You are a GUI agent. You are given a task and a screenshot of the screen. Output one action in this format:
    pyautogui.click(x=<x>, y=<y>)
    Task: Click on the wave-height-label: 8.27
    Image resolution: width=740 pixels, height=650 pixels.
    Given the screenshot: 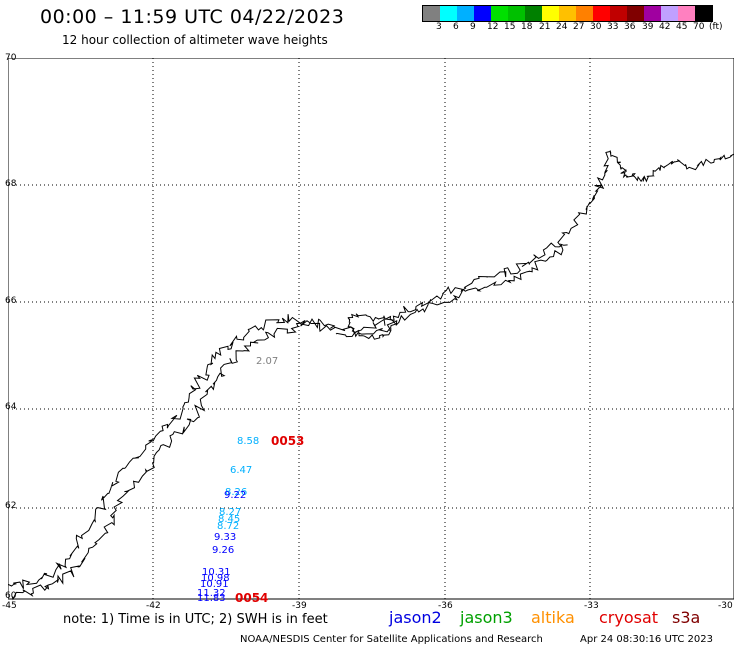 What is the action you would take?
    pyautogui.click(x=230, y=512)
    